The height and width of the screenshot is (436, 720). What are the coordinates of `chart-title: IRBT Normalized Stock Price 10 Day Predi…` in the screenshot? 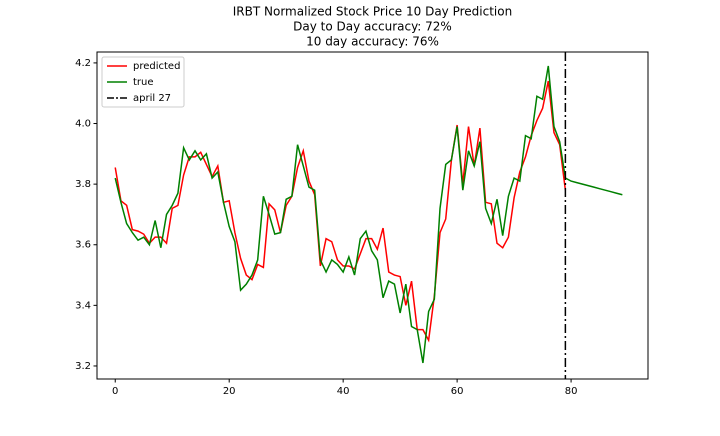 It's located at (372, 12).